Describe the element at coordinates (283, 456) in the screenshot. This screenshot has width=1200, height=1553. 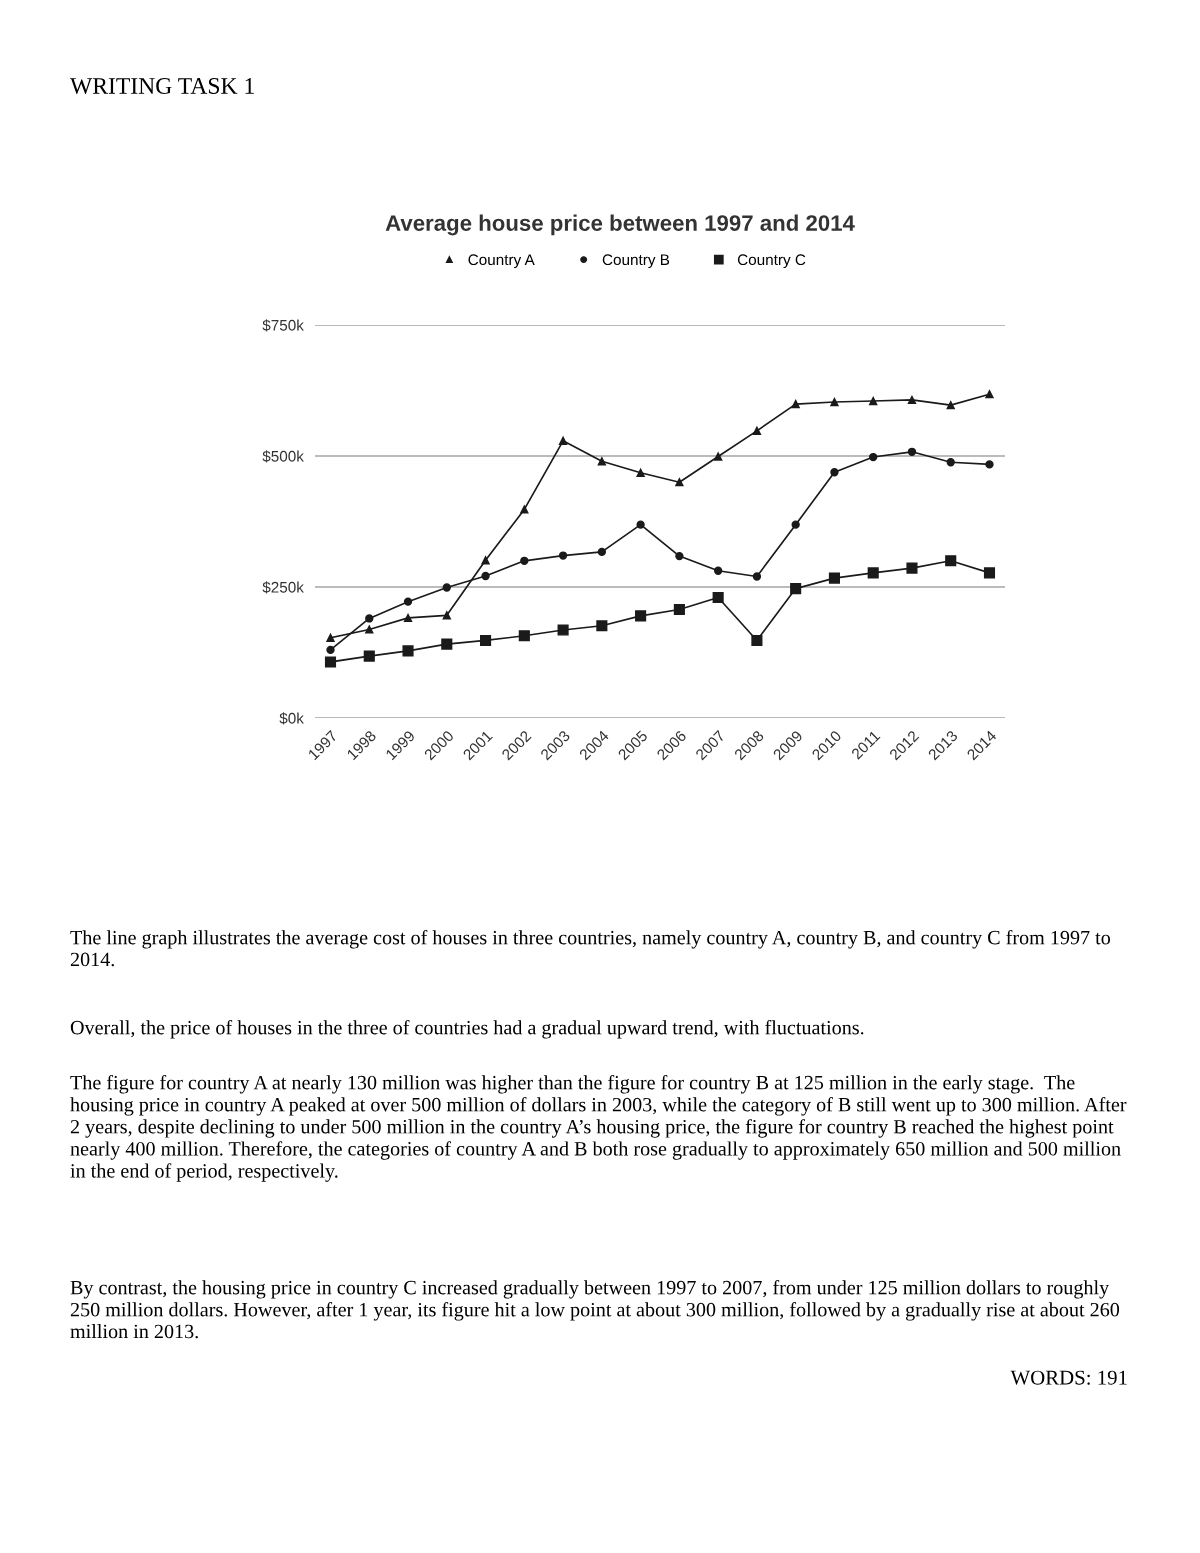
I see `y-tick-label: $500k` at that location.